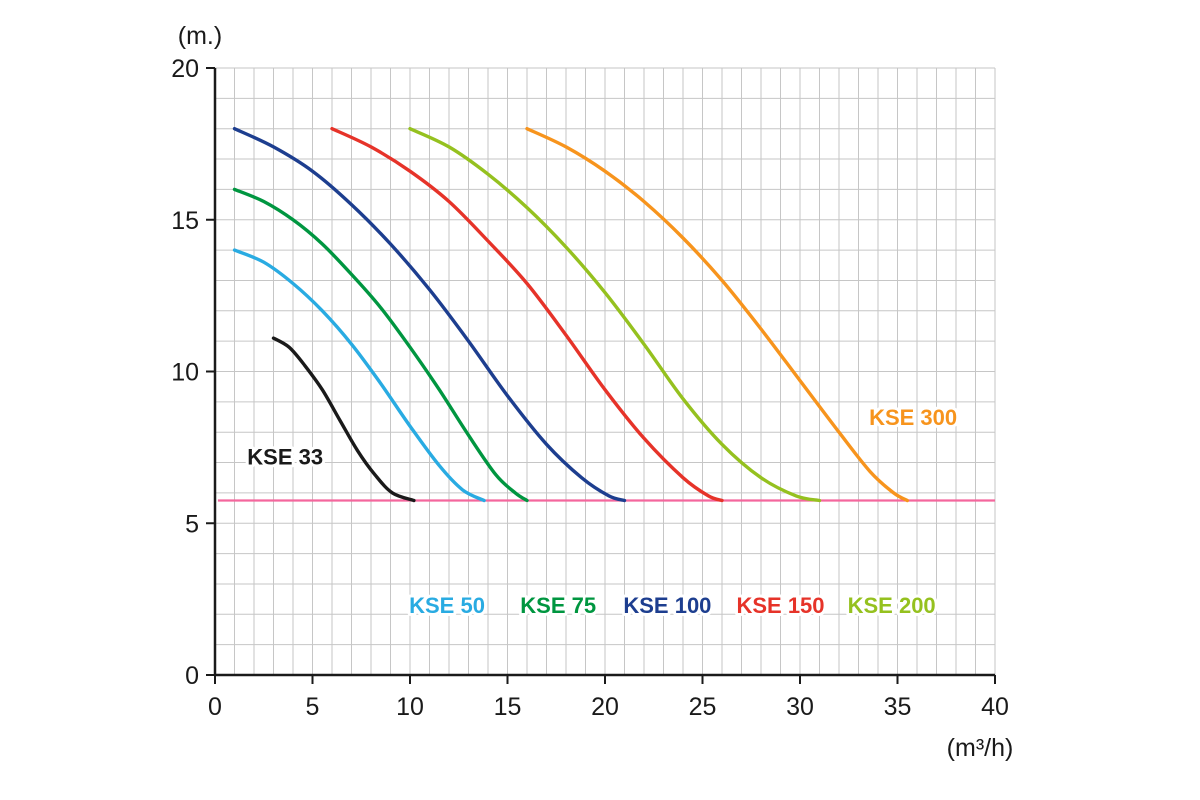  I want to click on x-tick-label: 35, so click(898, 707).